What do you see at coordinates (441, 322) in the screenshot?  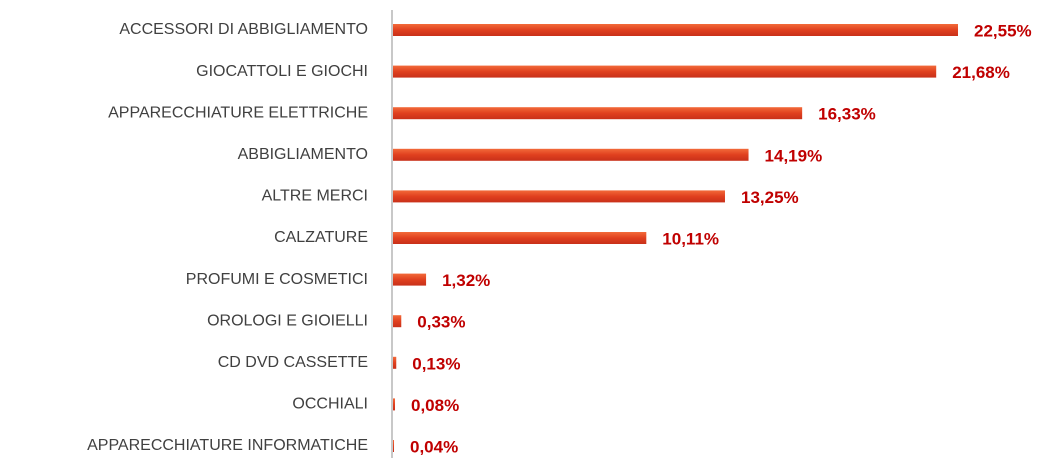 I see `value-label: 0,33%` at bounding box center [441, 322].